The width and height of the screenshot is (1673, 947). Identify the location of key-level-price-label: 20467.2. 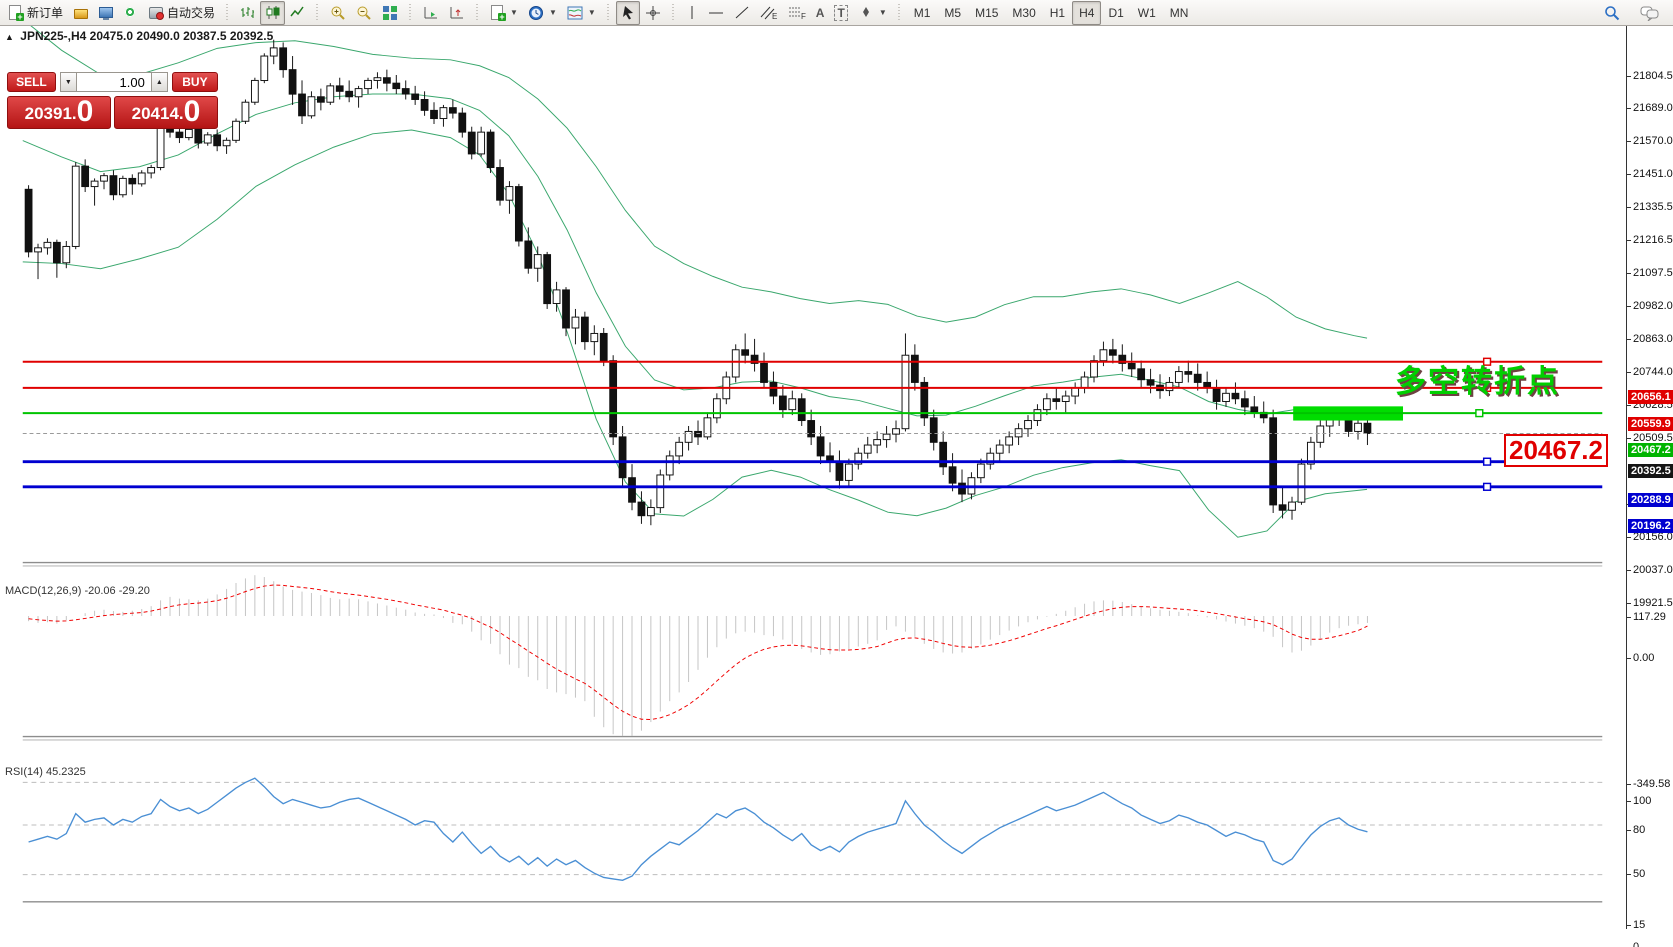
(1556, 450).